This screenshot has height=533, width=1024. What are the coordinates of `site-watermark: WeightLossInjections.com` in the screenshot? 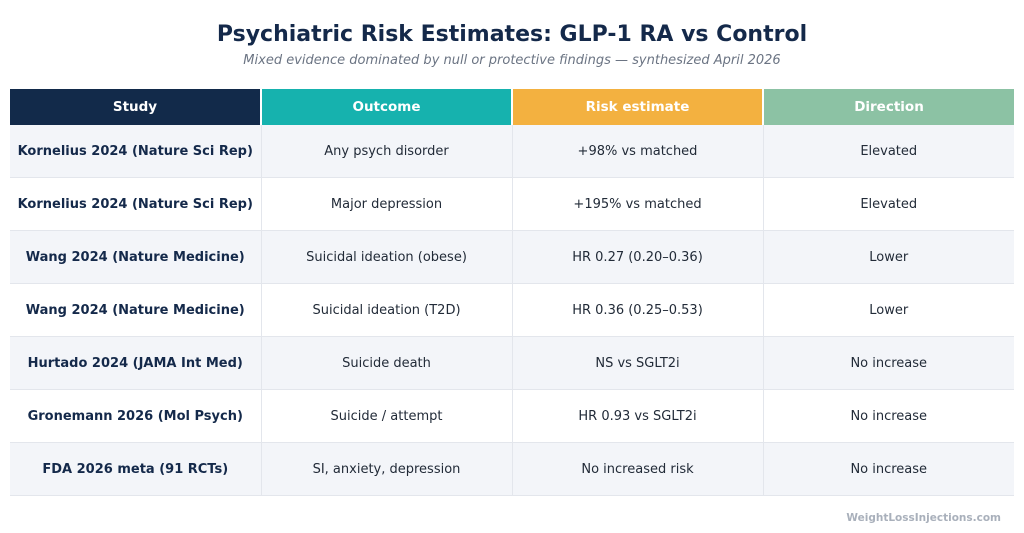 It's located at (923, 518).